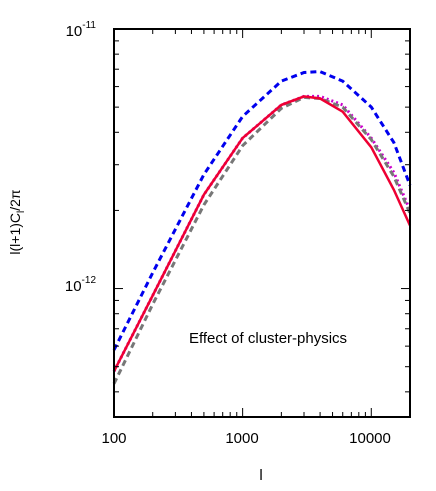 The height and width of the screenshot is (491, 436). Describe the element at coordinates (241, 438) in the screenshot. I see `x-tick-label-1000: 1000` at that location.